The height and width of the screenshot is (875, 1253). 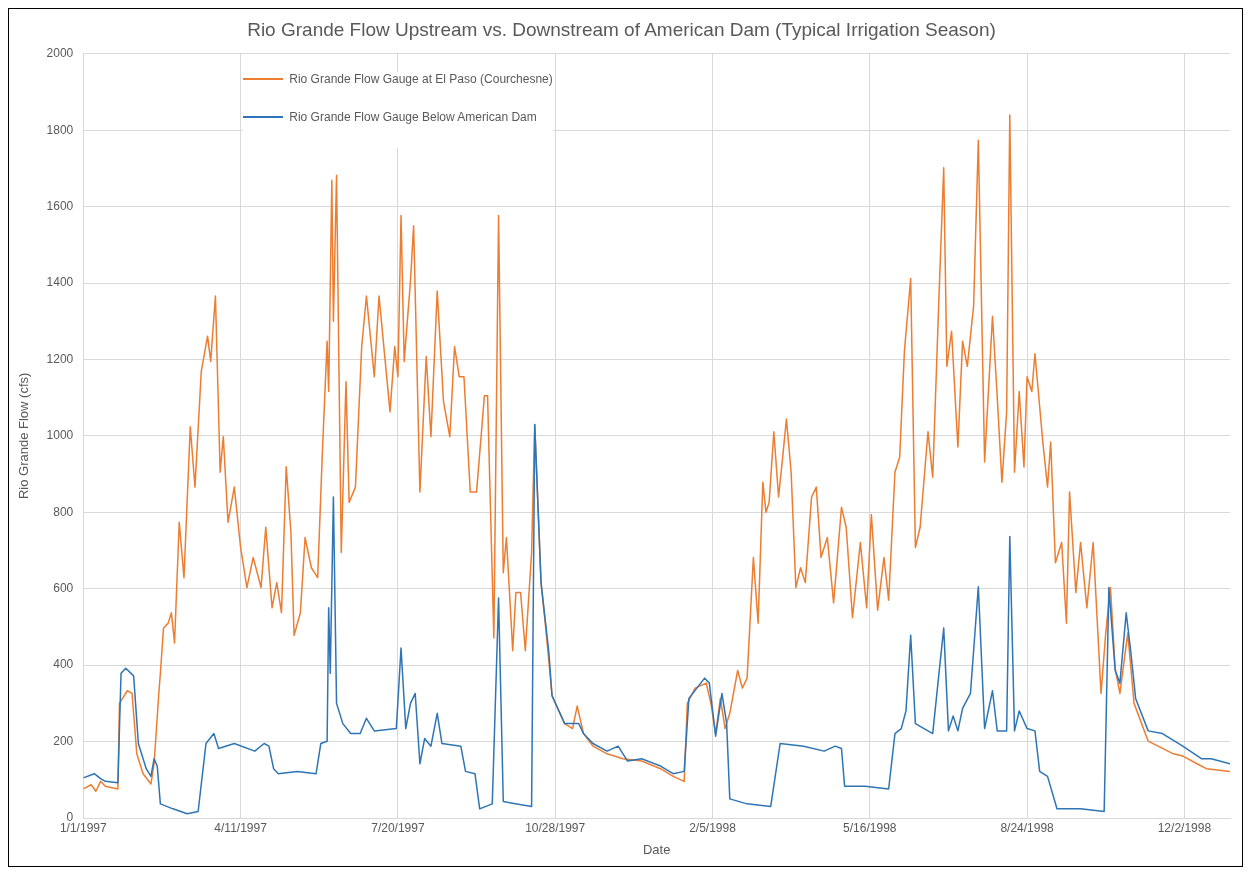 What do you see at coordinates (60, 435) in the screenshot?
I see `y-tick-label: 1000` at bounding box center [60, 435].